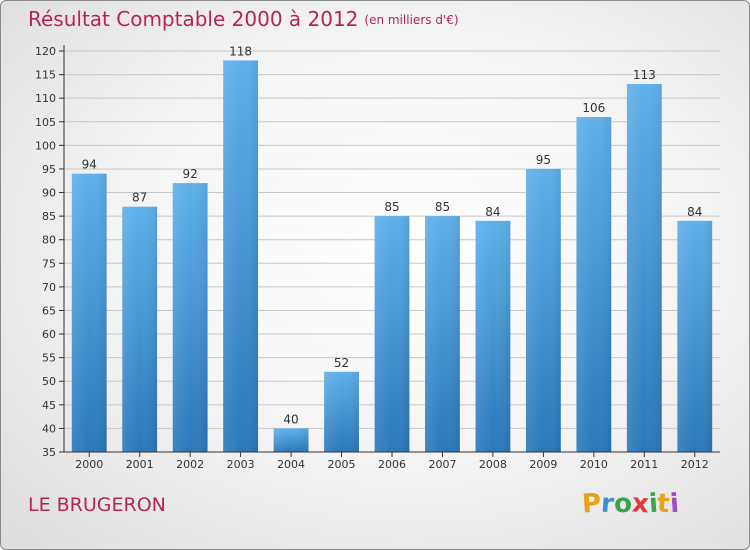  I want to click on x-tick-label: 2012, so click(695, 464).